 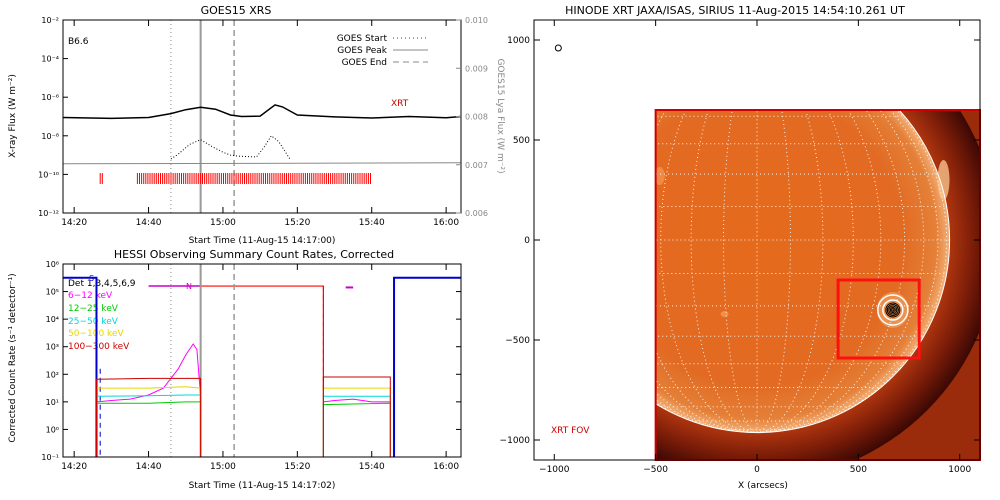 What do you see at coordinates (476, 20) in the screenshot?
I see `goes-y-right-tick-label: 0.010` at bounding box center [476, 20].